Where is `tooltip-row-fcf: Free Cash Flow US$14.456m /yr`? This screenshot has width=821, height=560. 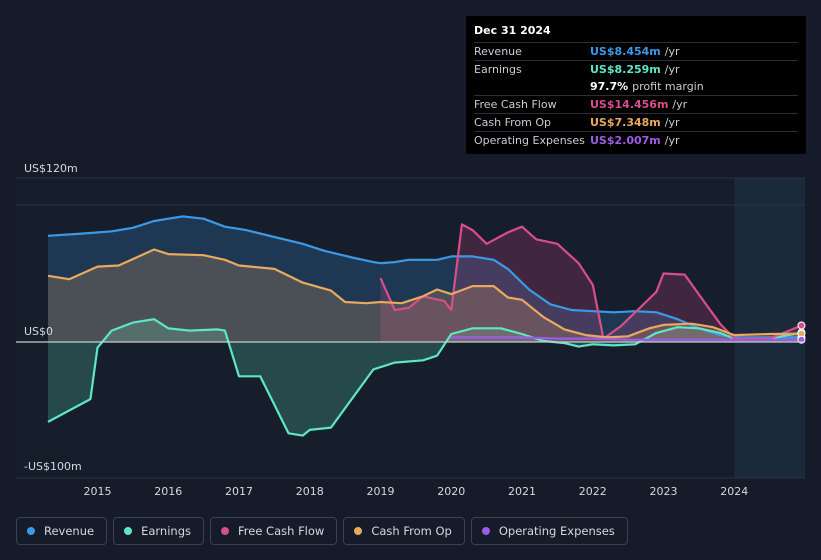 tooltip-row-fcf: Free Cash Flow US$14.456m /yr is located at coordinates (636, 104).